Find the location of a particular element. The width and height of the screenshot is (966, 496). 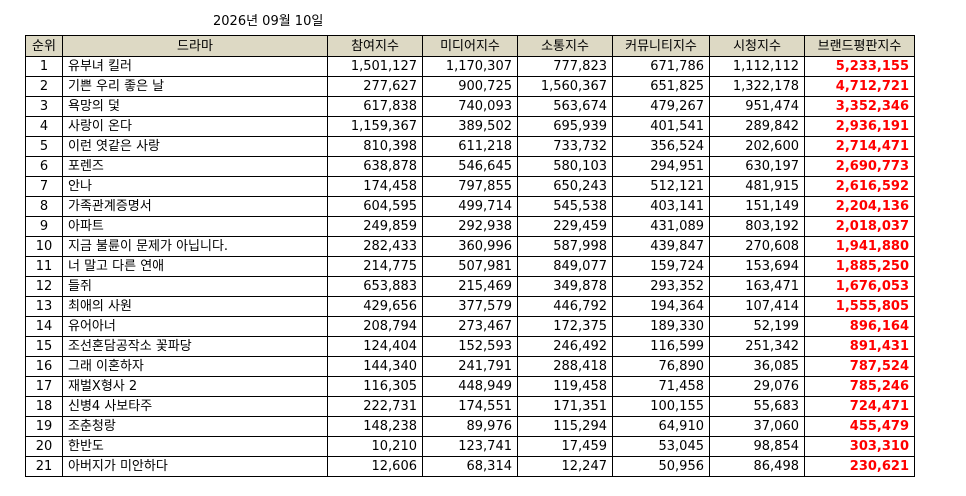

brand-reputation-index-cell: 2,616,592 is located at coordinates (859, 186).